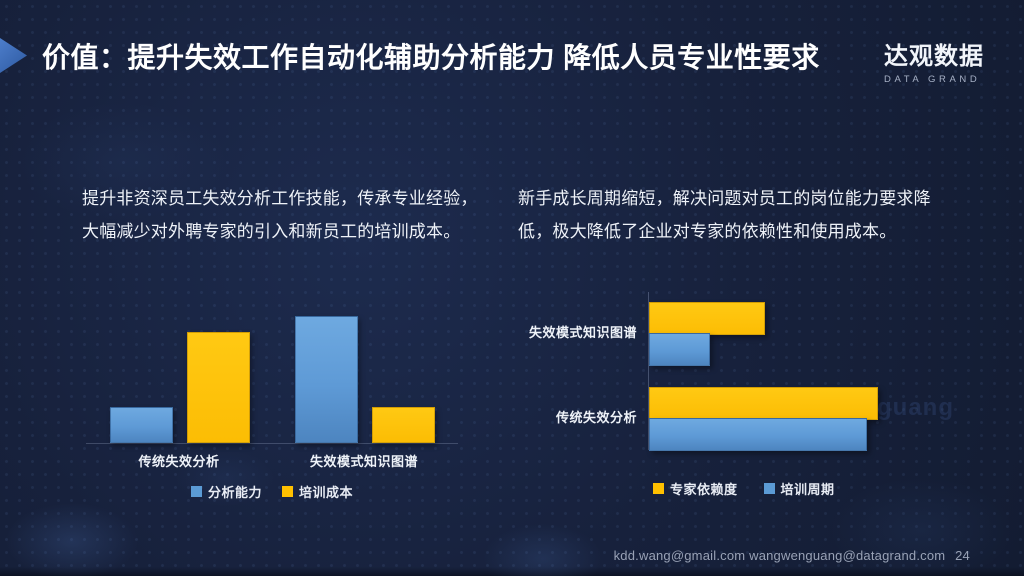  I want to click on logo: 达观数据 DATA GRAND, so click(935, 60).